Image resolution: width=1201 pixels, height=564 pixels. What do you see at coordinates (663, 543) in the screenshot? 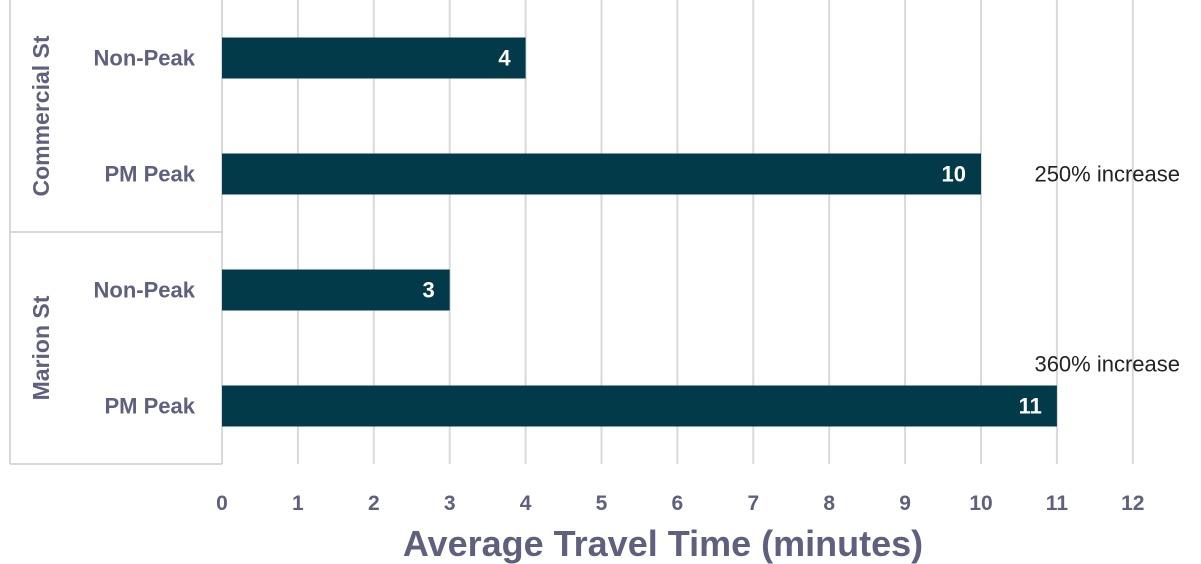
I see `x-axis-title: Average Travel Time (minutes)` at bounding box center [663, 543].